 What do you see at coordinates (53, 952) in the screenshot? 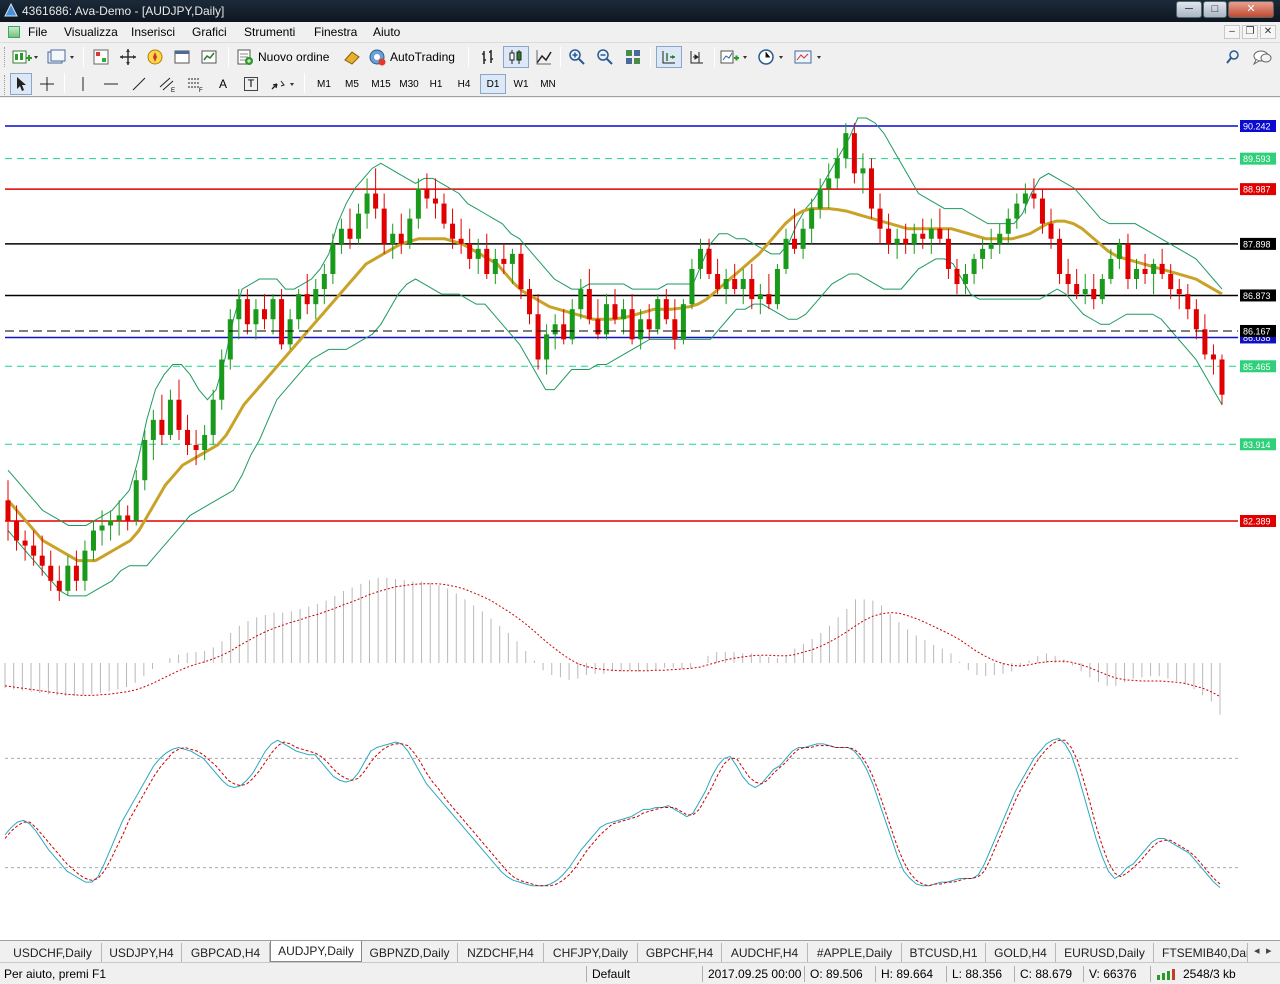
I see `tab-usdchf-daily: USDCHF,Daily` at bounding box center [53, 952].